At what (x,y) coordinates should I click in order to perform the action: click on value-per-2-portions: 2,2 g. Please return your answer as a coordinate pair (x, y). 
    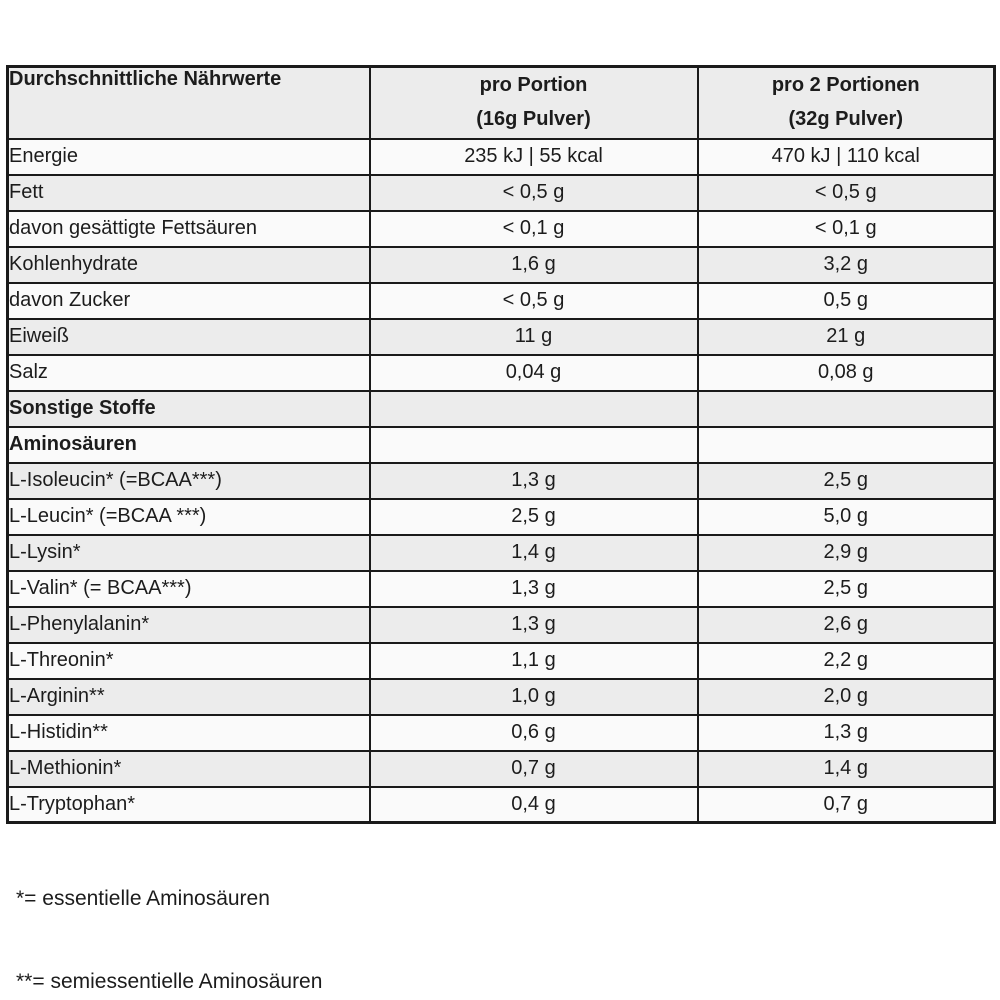
    Looking at the image, I should click on (846, 660).